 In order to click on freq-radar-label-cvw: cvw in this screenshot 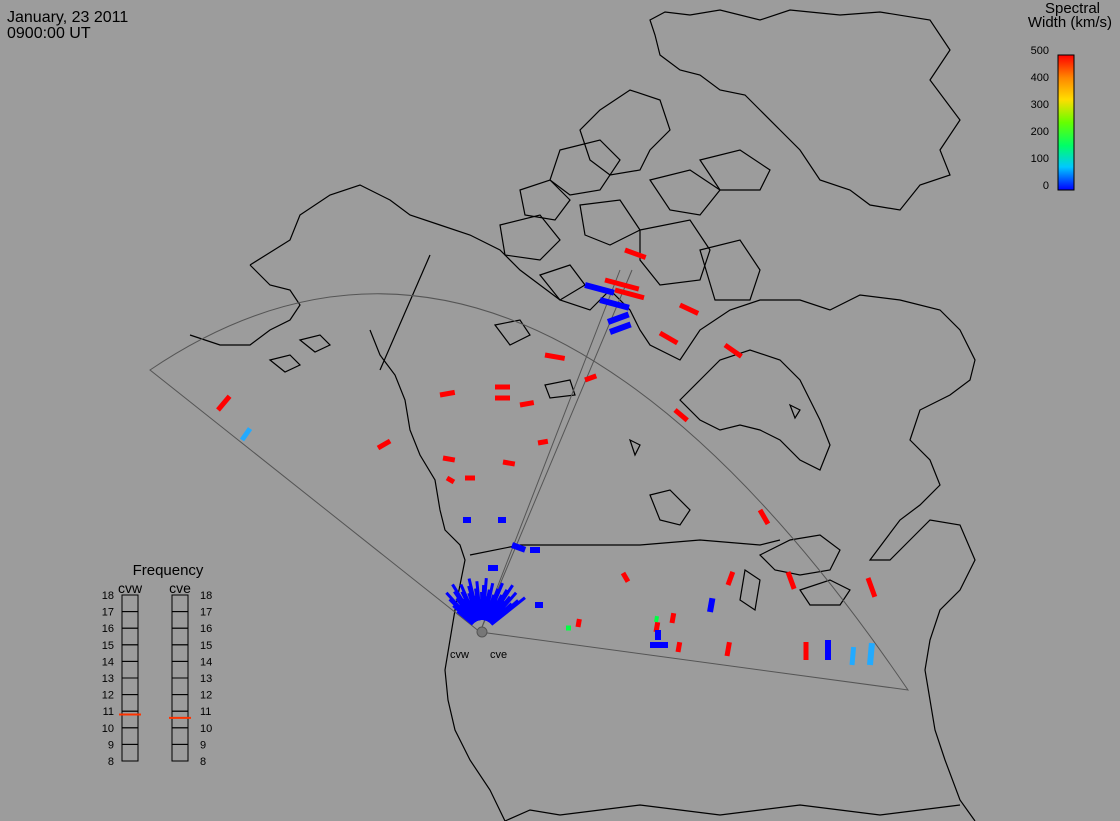, I will do `click(130, 588)`.